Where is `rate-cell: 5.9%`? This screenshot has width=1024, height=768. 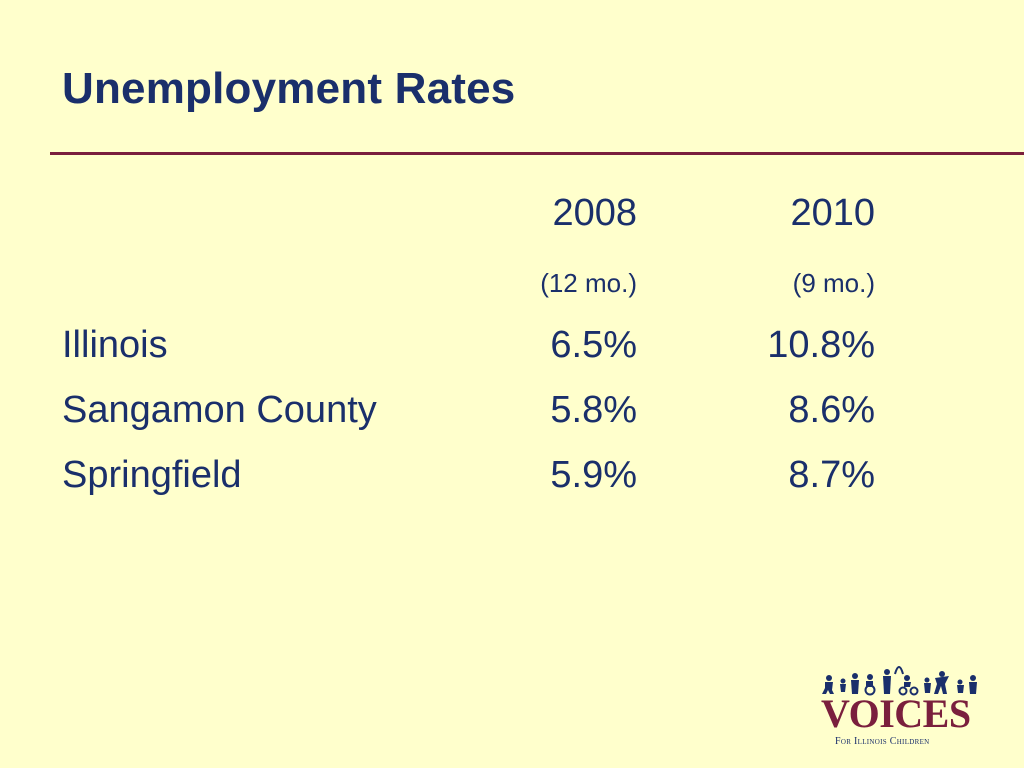 rate-cell: 5.9% is located at coordinates (593, 475).